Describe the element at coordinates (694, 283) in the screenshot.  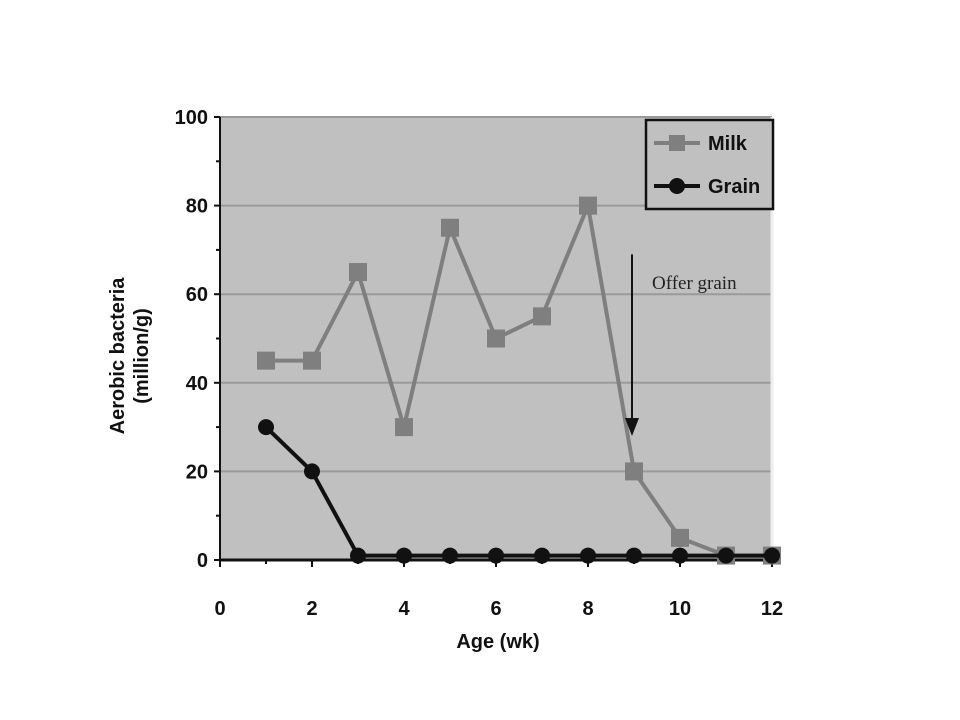
I see `annotation-text: Offer grain` at that location.